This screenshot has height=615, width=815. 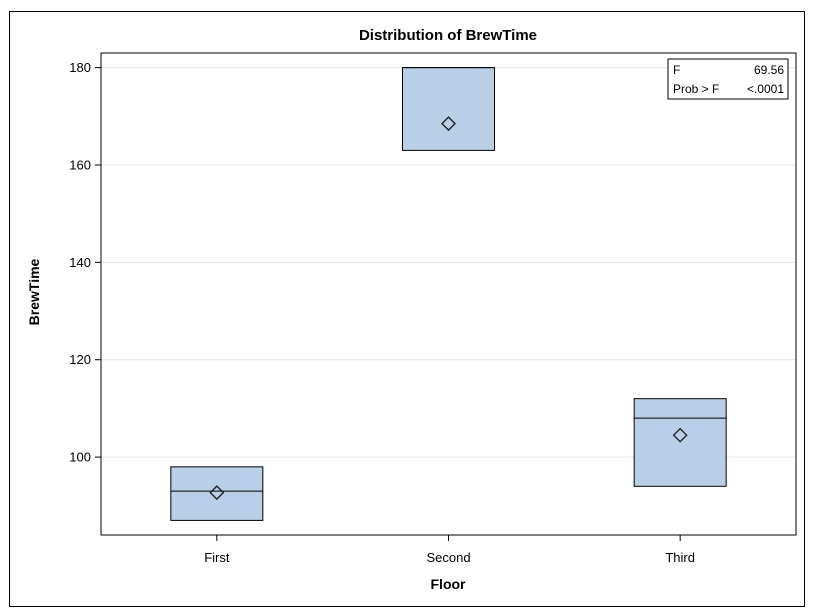 What do you see at coordinates (80, 67) in the screenshot?
I see `y-tick-label: 180` at bounding box center [80, 67].